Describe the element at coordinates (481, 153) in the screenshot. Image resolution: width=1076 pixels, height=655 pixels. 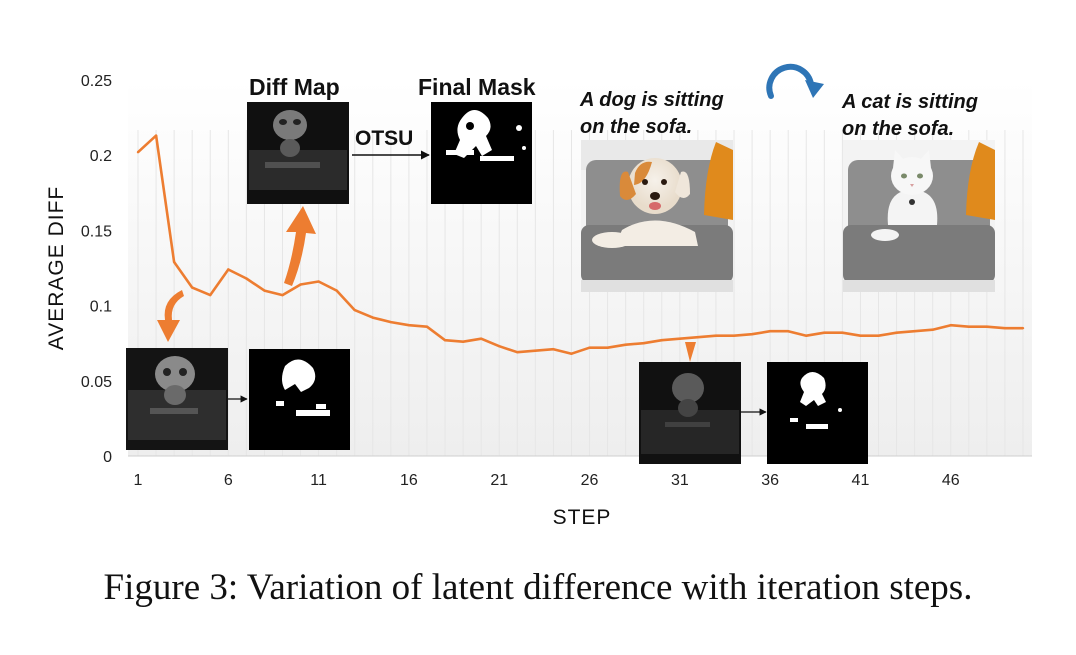
I see `final-mask-thumbnail-step9` at that location.